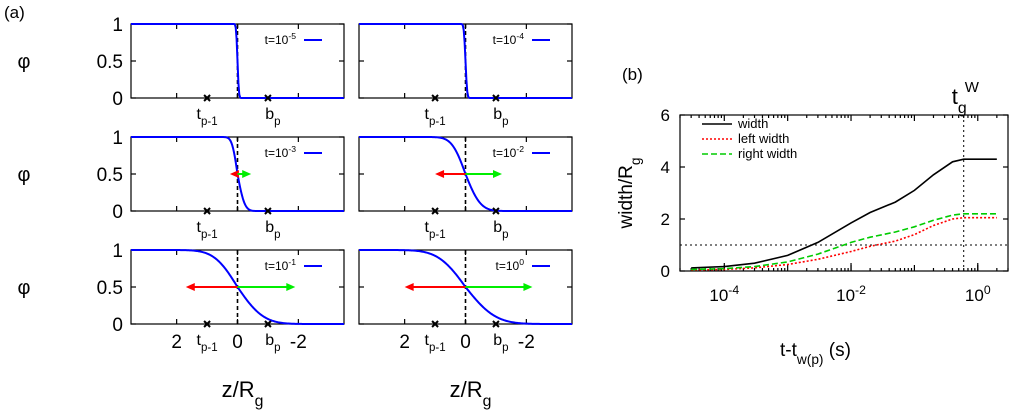 The image size is (1035, 416). Describe the element at coordinates (465, 188) in the screenshot. I see `subplot-4: tp-1 bp t=10-2` at that location.